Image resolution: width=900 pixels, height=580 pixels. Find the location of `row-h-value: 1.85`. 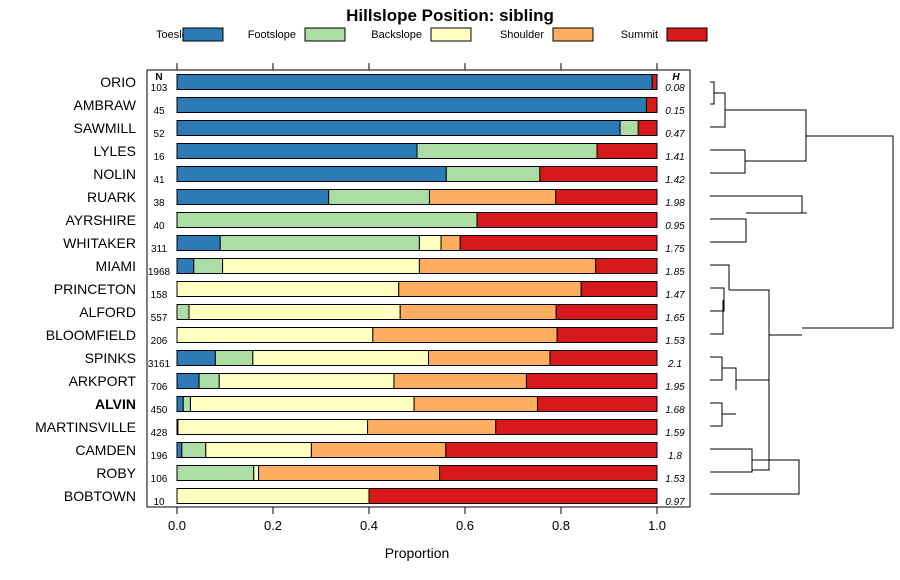

row-h-value: 1.85 is located at coordinates (675, 272).